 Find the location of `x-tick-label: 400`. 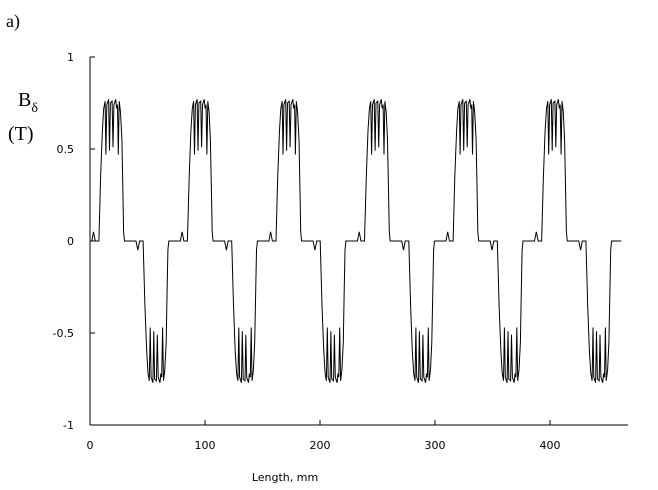

x-tick-label: 400 is located at coordinates (550, 445).